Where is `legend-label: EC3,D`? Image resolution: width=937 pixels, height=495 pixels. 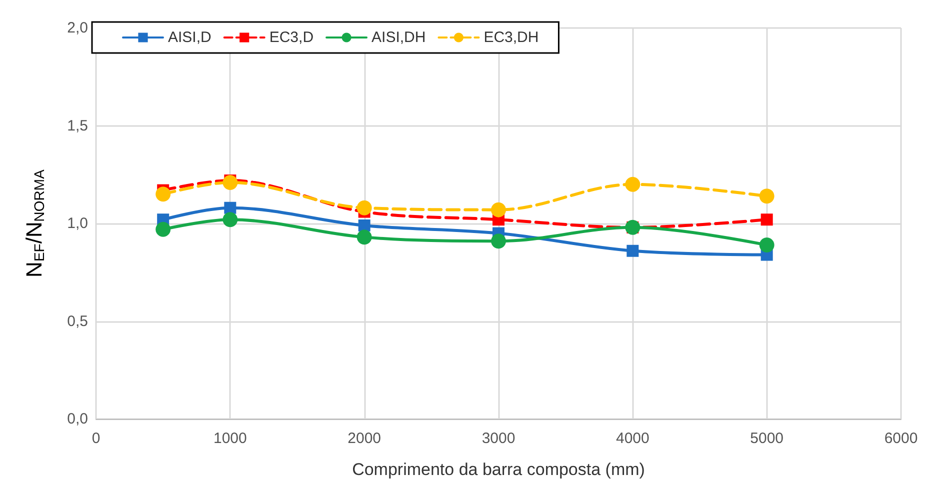
legend-label: EC3,D is located at coordinates (291, 37).